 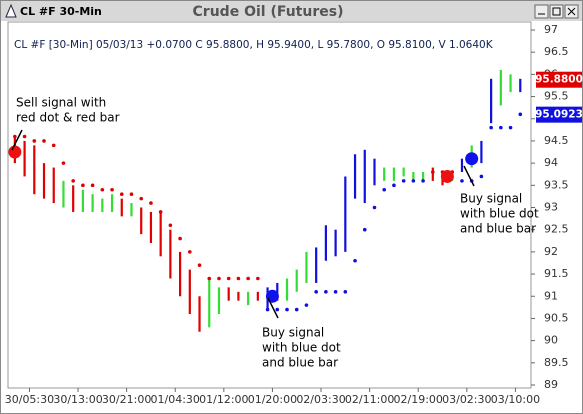 What do you see at coordinates (556, 273) in the screenshot?
I see `y-tick-label: 91.5` at bounding box center [556, 273].